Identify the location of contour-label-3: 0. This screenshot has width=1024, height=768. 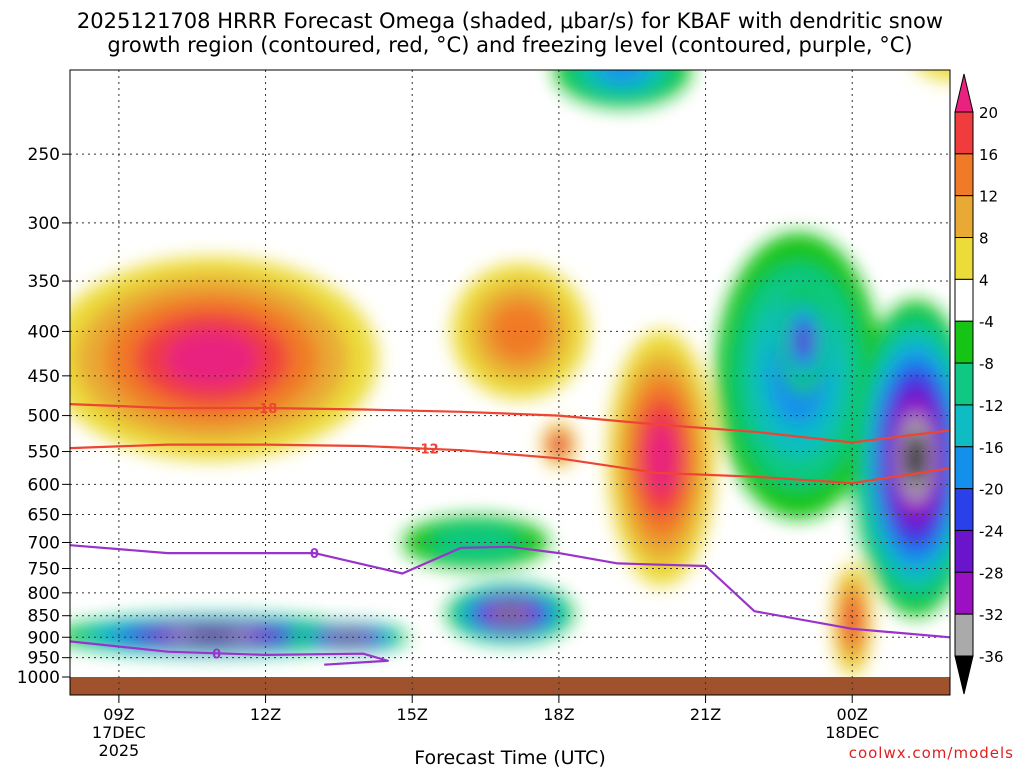
(216, 654).